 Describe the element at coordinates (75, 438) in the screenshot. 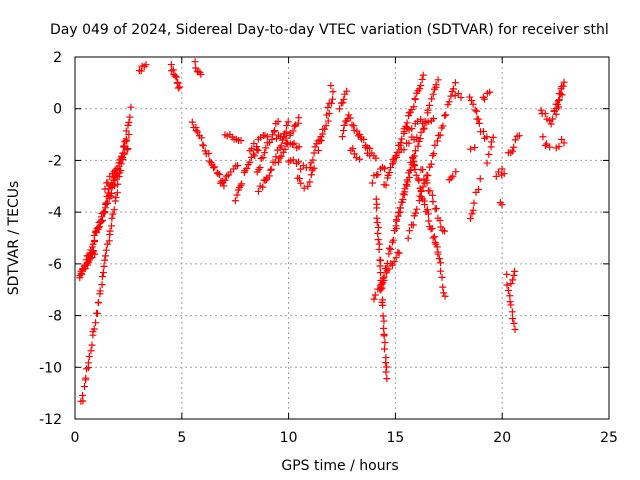

I see `x-tick-label: 0` at that location.